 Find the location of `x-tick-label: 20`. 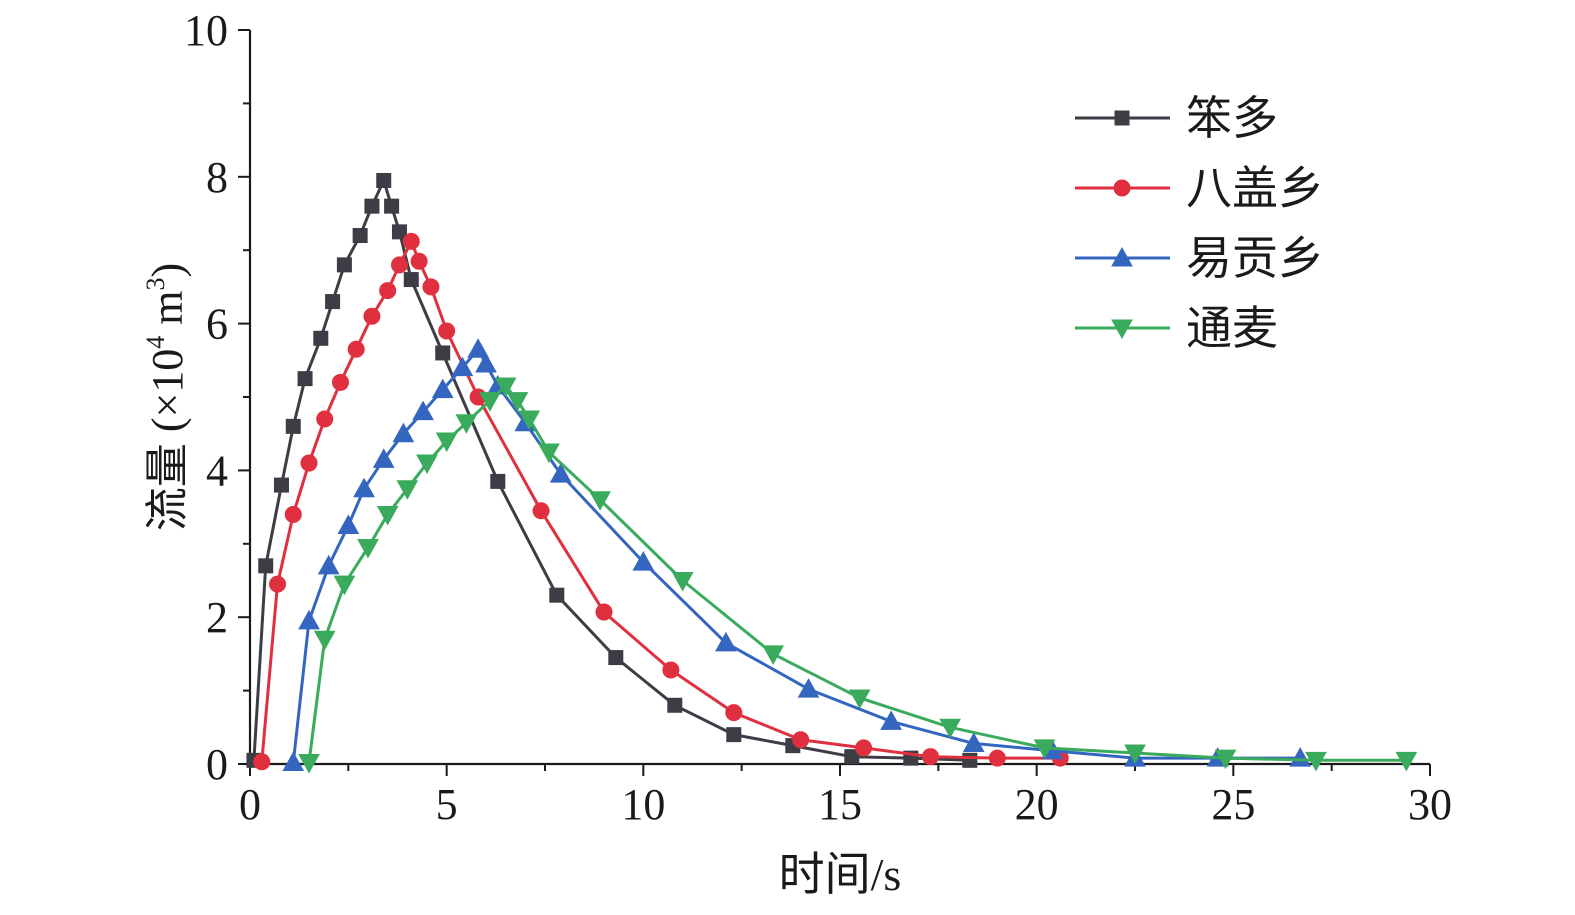

x-tick-label: 20 is located at coordinates (1037, 804).